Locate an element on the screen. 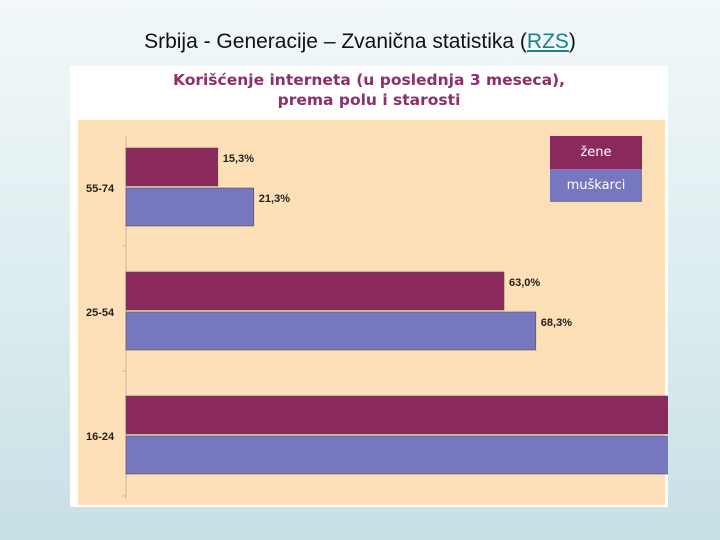 This screenshot has height=540, width=720. bar-55-74-muskarci is located at coordinates (190, 207).